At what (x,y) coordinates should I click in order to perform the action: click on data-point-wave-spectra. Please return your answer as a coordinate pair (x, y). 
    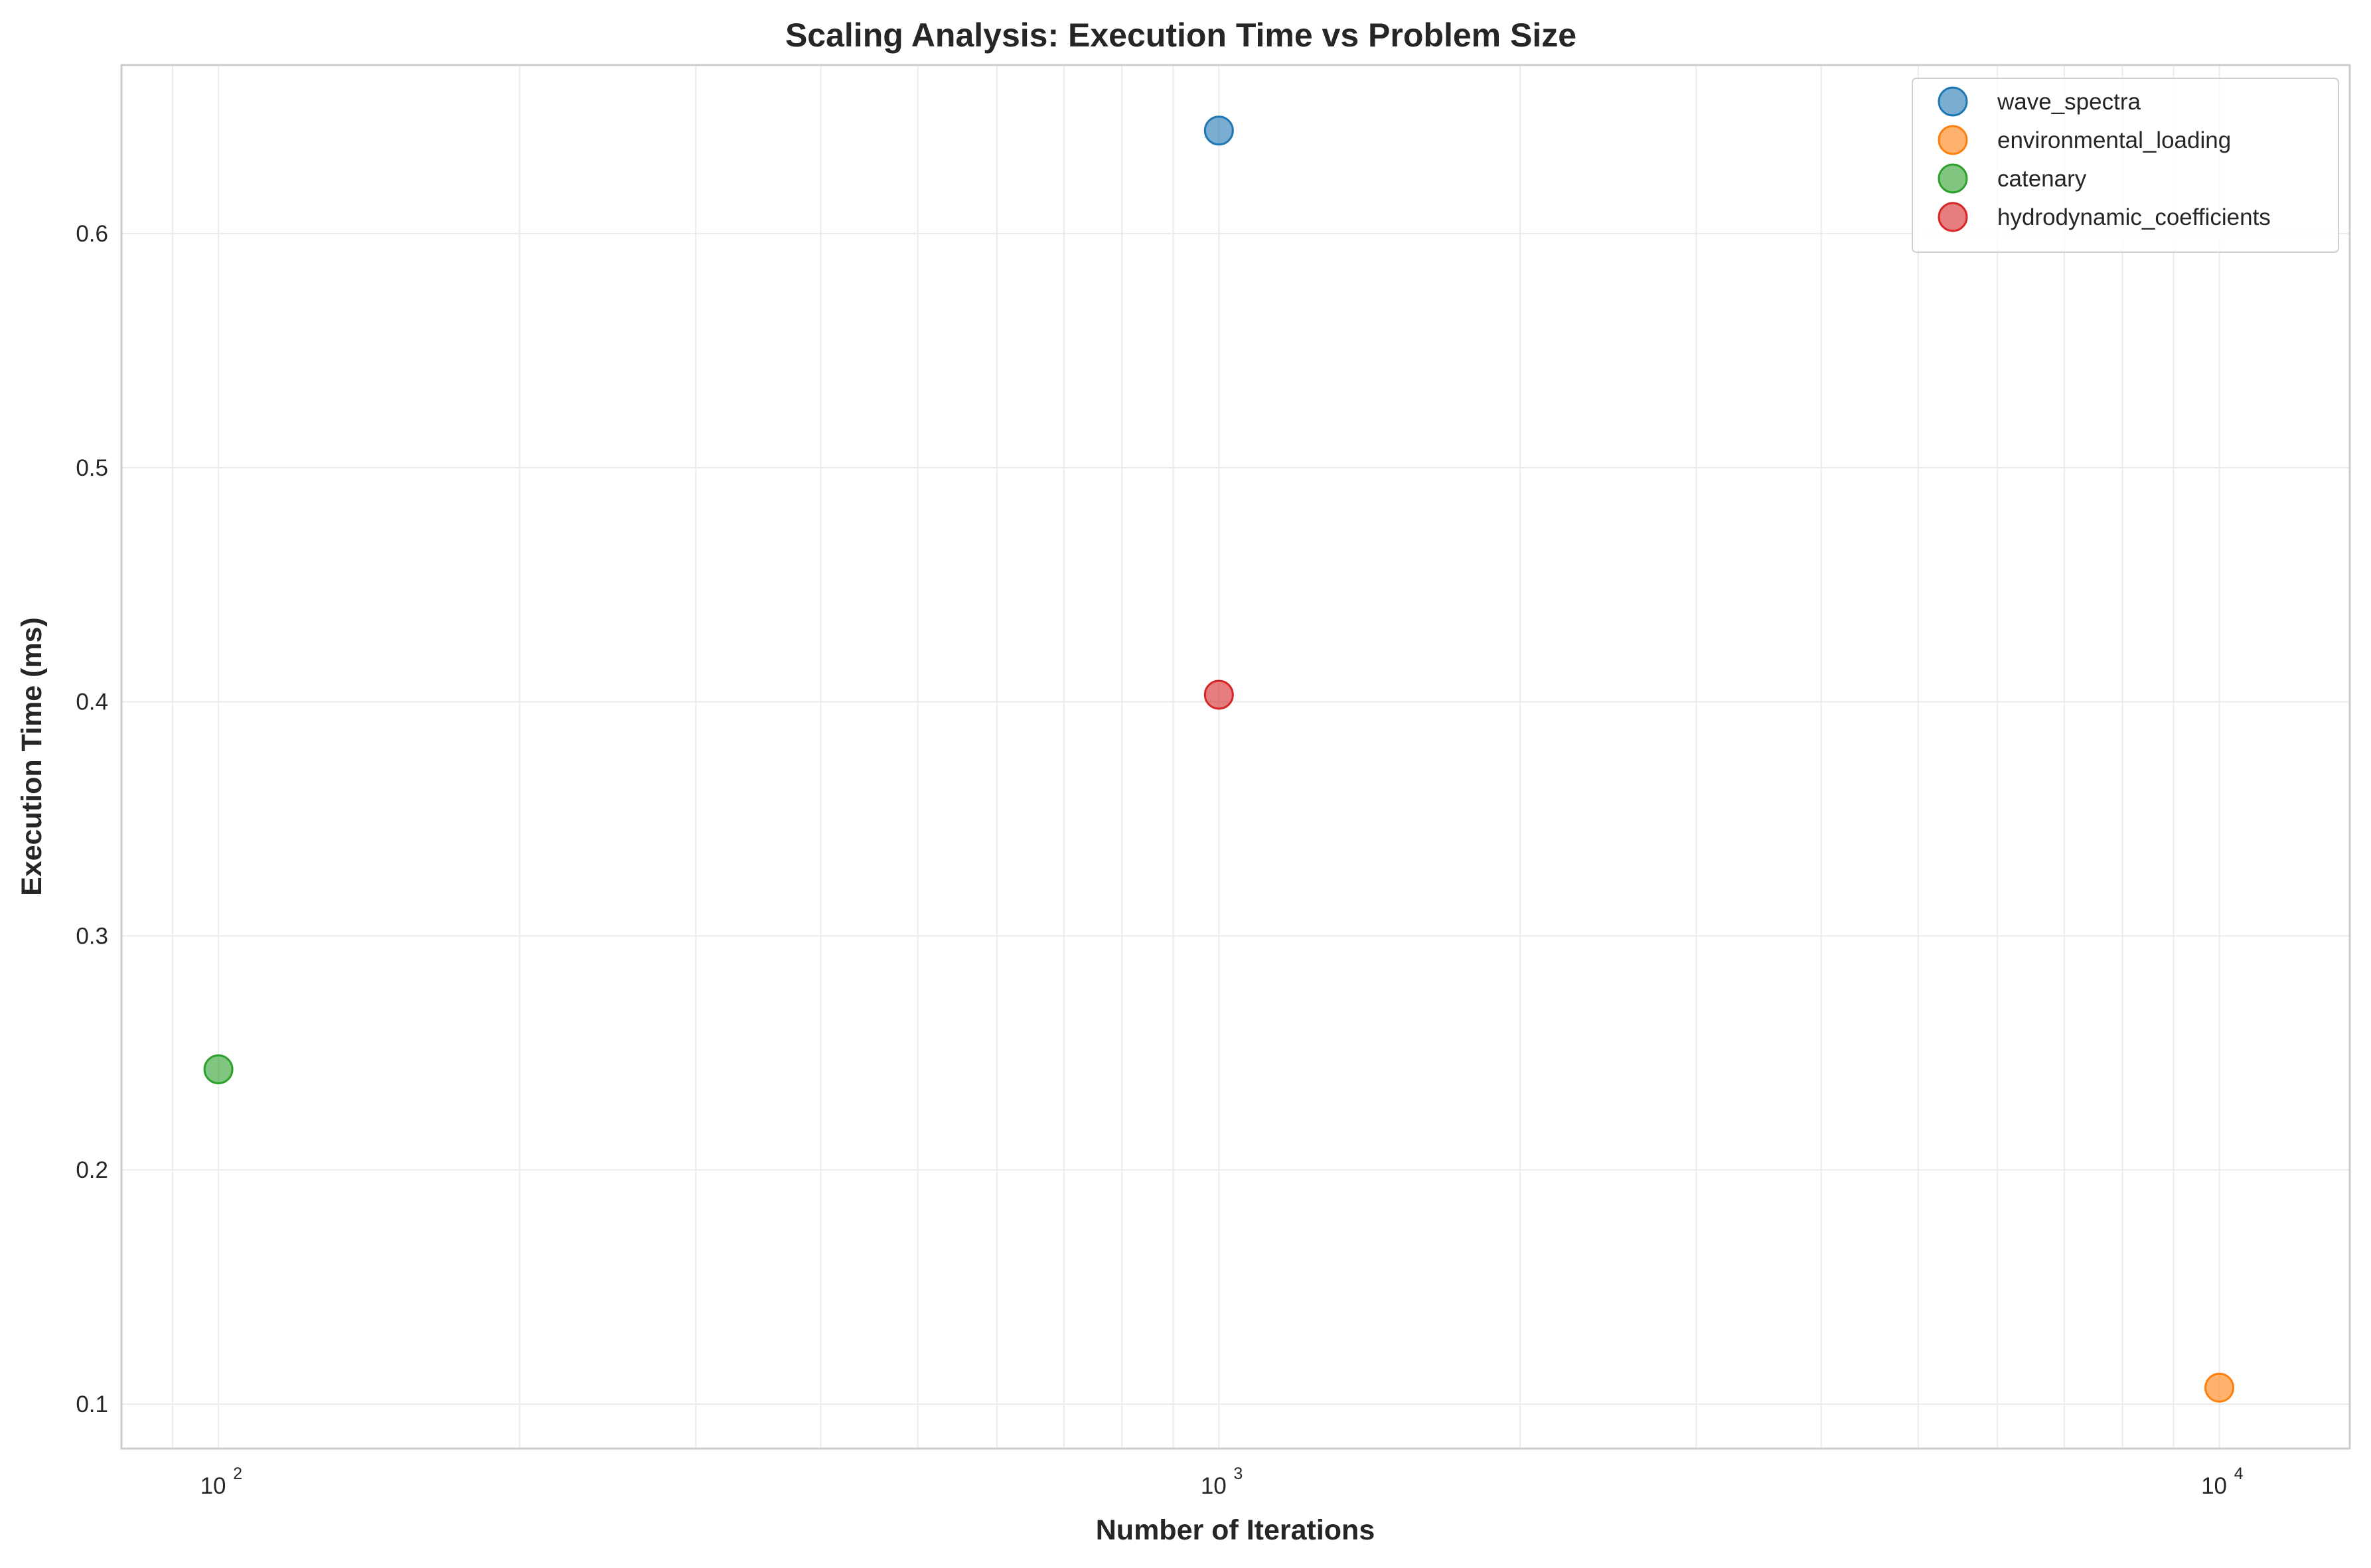
    Looking at the image, I should click on (1219, 130).